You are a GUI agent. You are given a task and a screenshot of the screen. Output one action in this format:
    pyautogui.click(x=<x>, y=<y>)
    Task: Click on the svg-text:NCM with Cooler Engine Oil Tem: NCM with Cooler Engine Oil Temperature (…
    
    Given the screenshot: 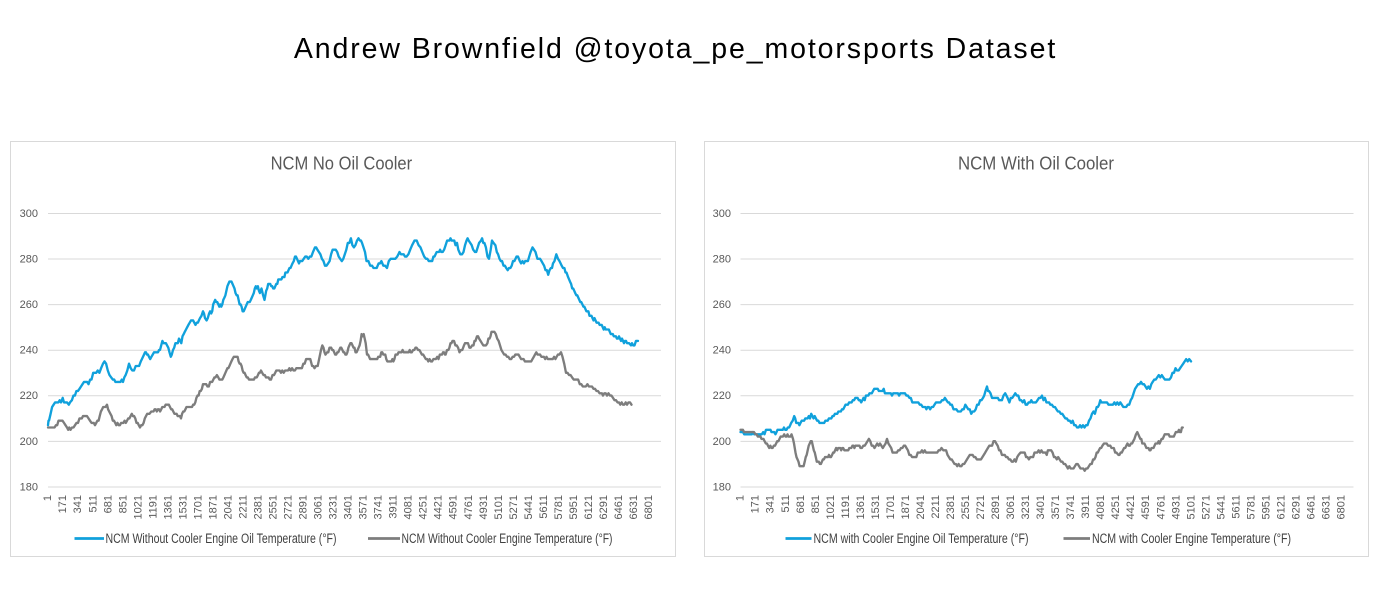 What is the action you would take?
    pyautogui.click(x=920, y=538)
    